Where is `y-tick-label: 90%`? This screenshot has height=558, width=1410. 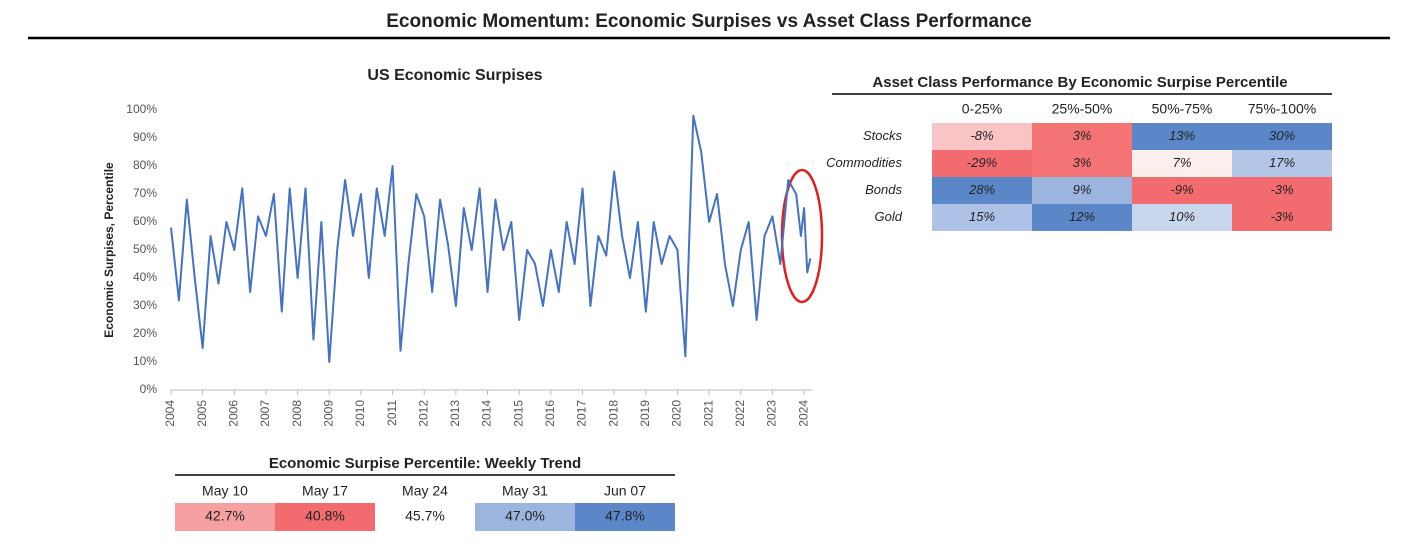 y-tick-label: 90% is located at coordinates (145, 137).